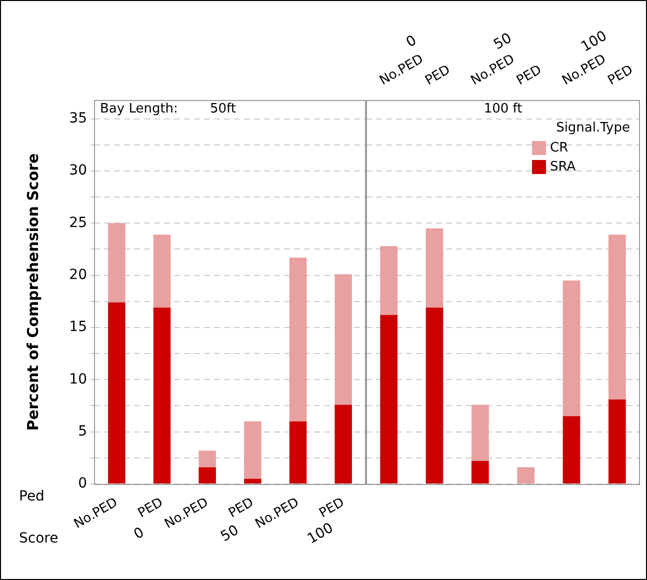 The height and width of the screenshot is (580, 647). I want to click on legend-label: SRA, so click(563, 166).